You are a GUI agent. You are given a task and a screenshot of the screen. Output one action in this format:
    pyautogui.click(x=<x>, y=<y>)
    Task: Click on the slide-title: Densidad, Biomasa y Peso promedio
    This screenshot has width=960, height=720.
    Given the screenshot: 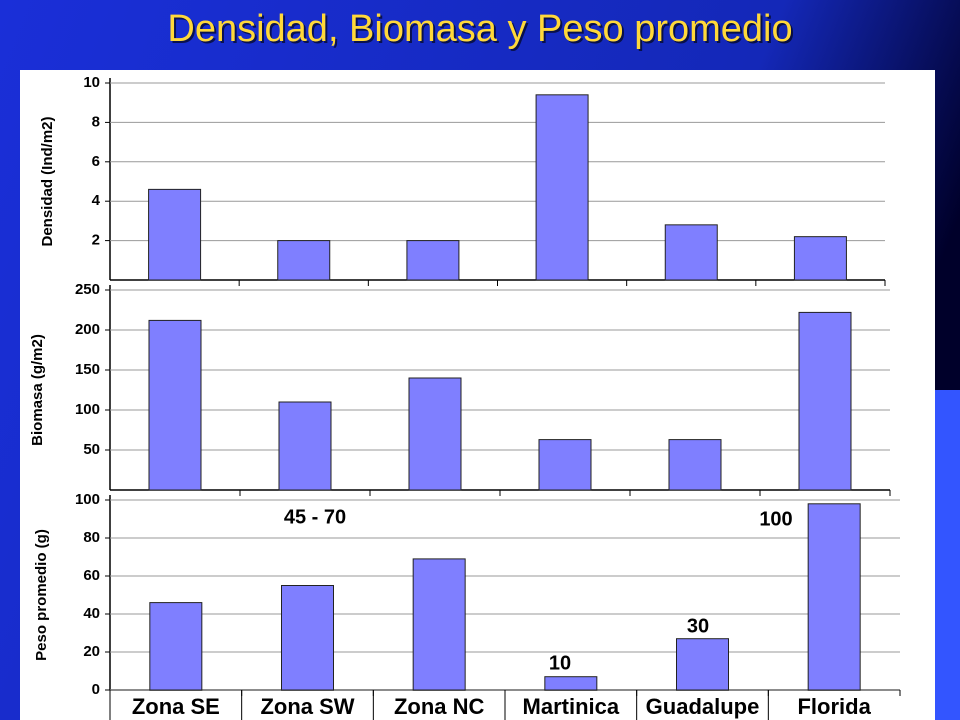 What is the action you would take?
    pyautogui.click(x=479, y=29)
    